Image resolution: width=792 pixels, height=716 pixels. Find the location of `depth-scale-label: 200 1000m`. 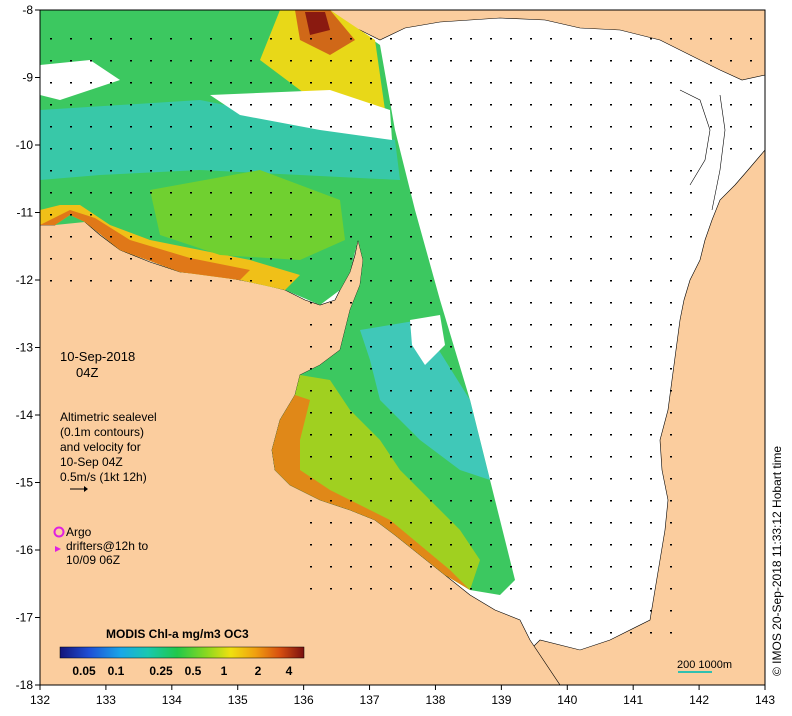

depth-scale-label: 200 1000m is located at coordinates (705, 665).